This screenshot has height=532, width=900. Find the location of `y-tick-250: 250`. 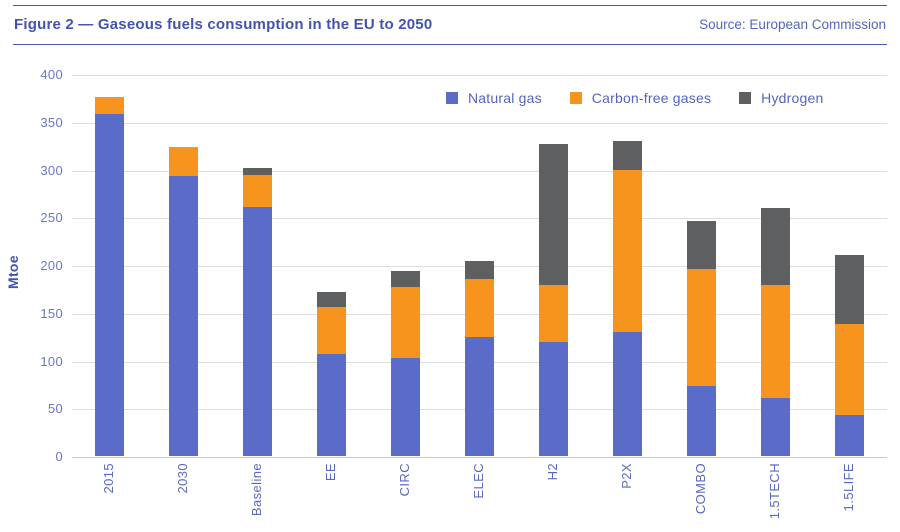

y-tick-250: 250 is located at coordinates (51, 218).